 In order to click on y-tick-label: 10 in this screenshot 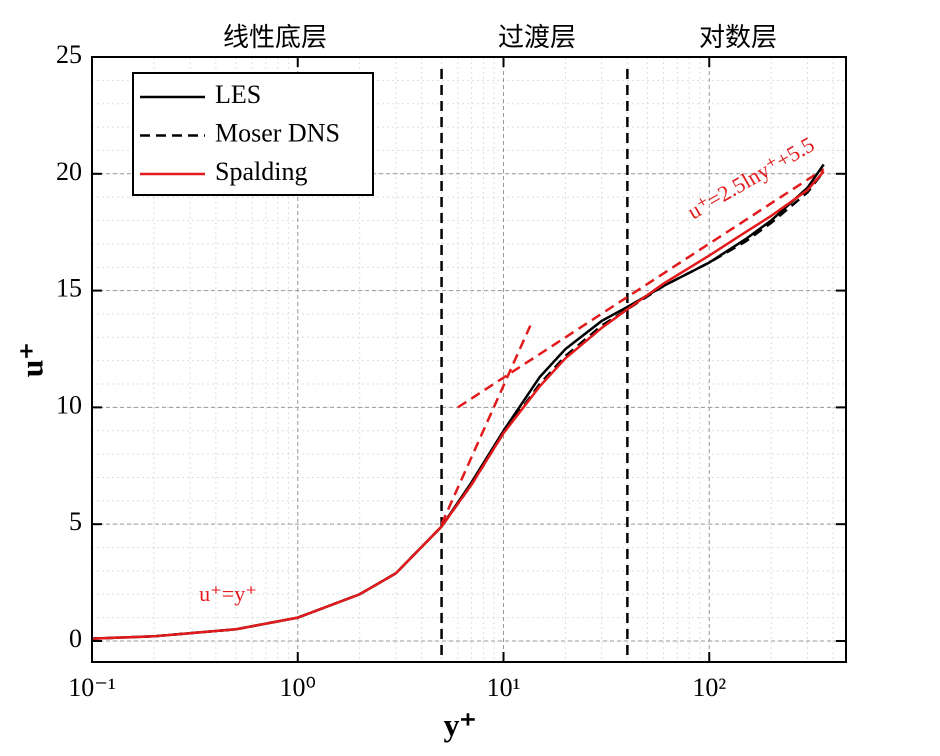, I will do `click(69, 404)`.